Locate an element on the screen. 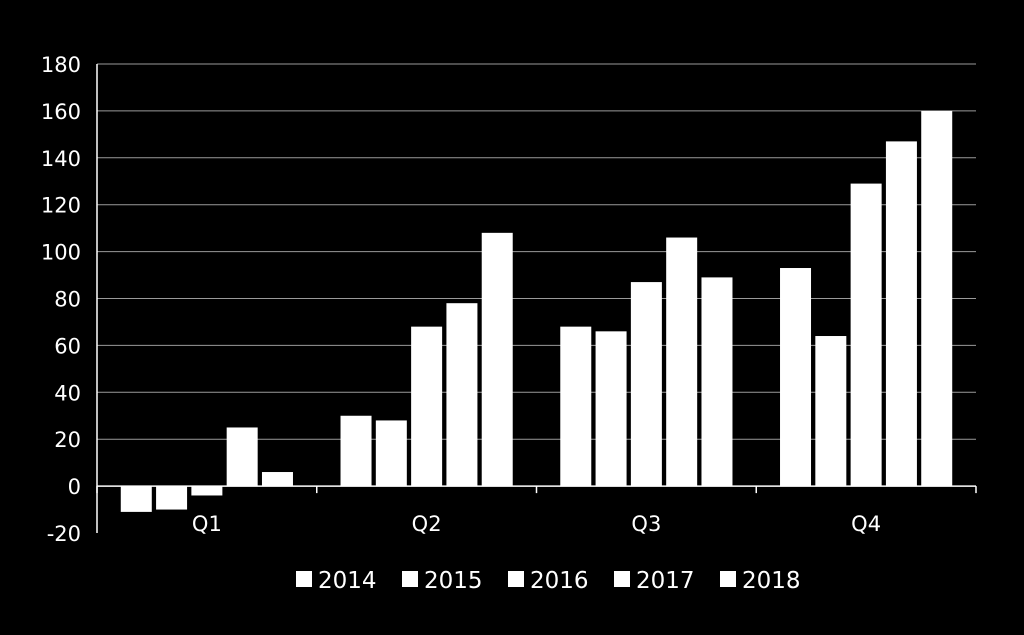  legend-label: 2016 is located at coordinates (559, 581).